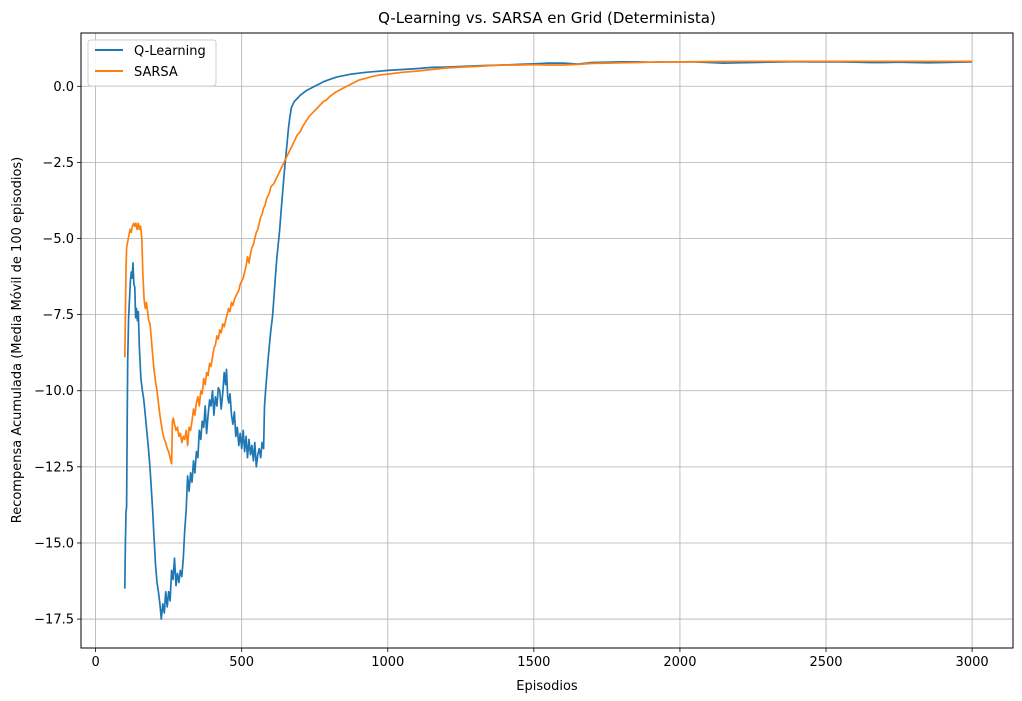  What do you see at coordinates (58, 239) in the screenshot?
I see `y-tick-label: −5.0` at bounding box center [58, 239].